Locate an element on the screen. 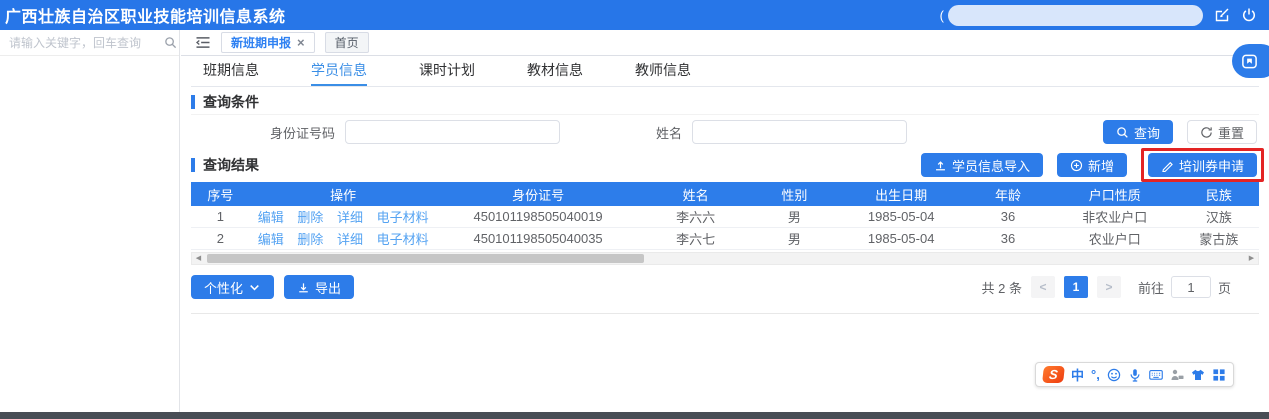 This screenshot has height=419, width=1269. goto-page-group: 前往 页 is located at coordinates (1184, 287).